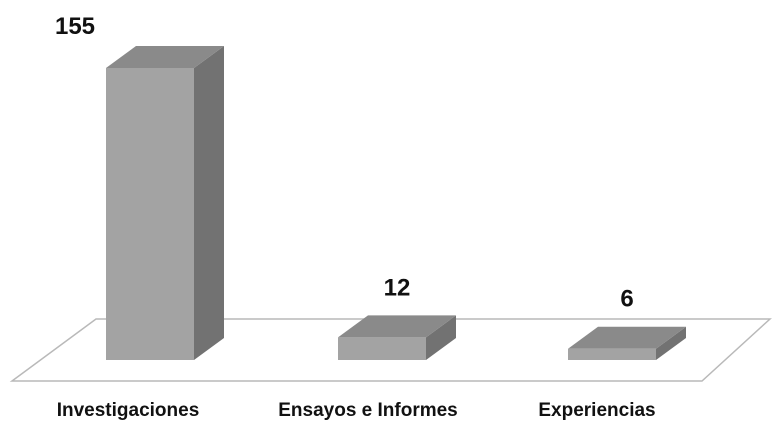  I want to click on data-label-2: 12, so click(397, 287).